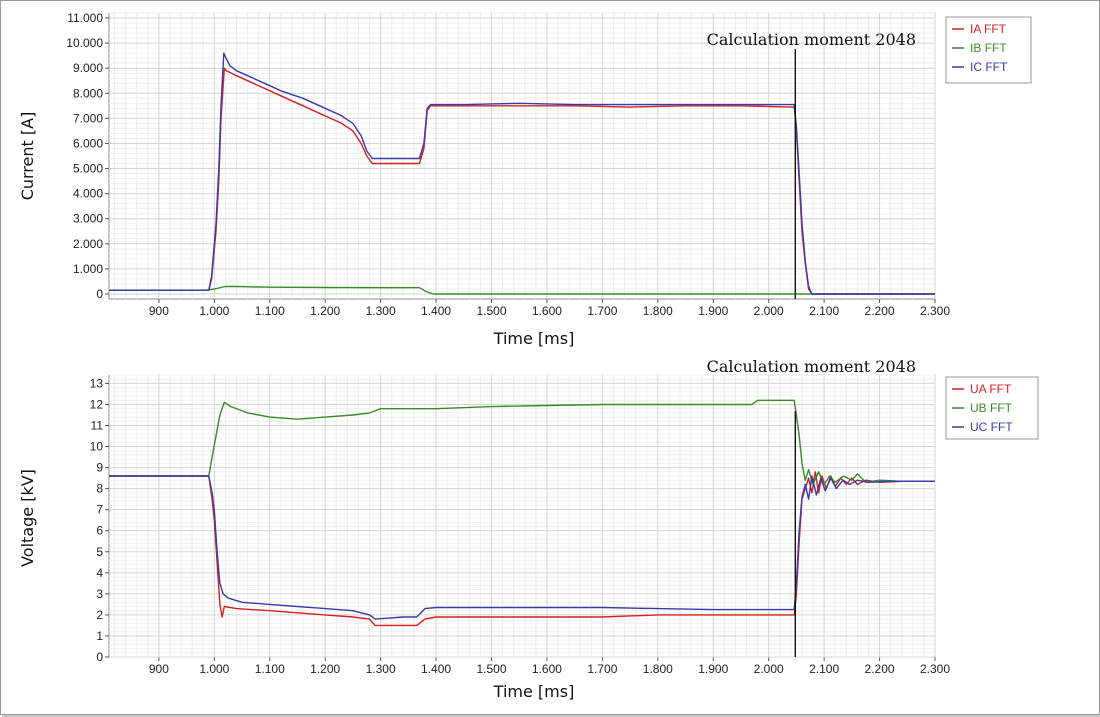 The height and width of the screenshot is (717, 1100). What do you see at coordinates (99, 615) in the screenshot?
I see `y-tick-label: 2` at bounding box center [99, 615].